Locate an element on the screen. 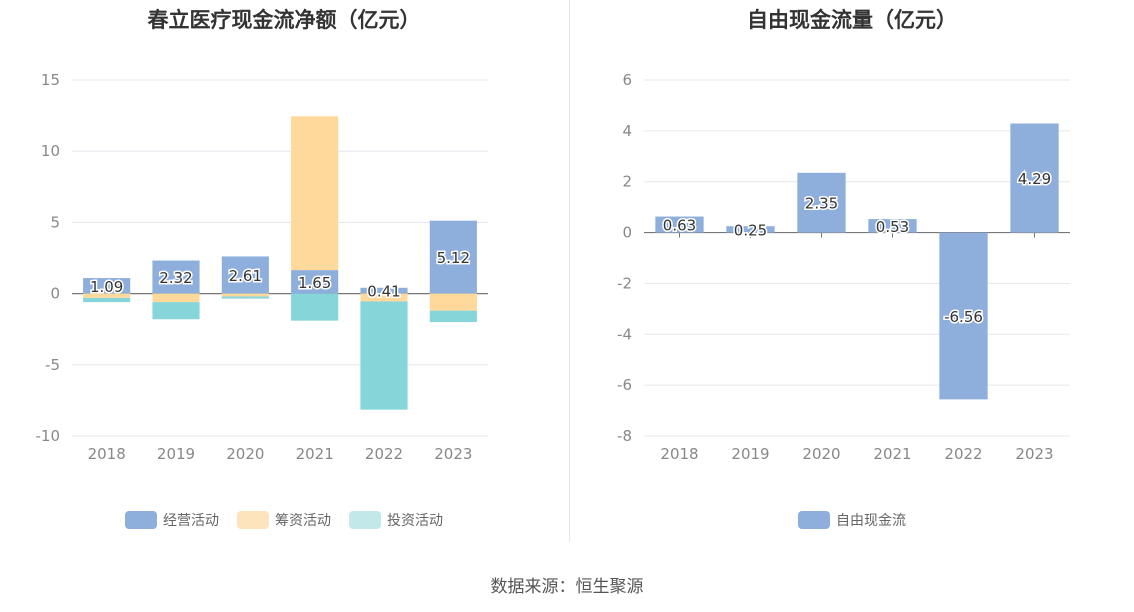  y-tick-label: -2 is located at coordinates (624, 283).